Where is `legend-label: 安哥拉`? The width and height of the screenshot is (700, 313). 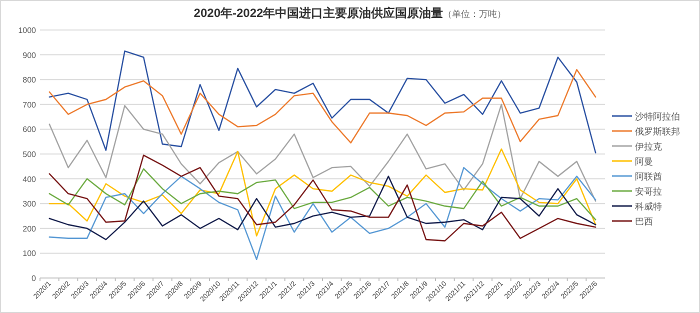 legend-label: 安哥拉 is located at coordinates (648, 191).